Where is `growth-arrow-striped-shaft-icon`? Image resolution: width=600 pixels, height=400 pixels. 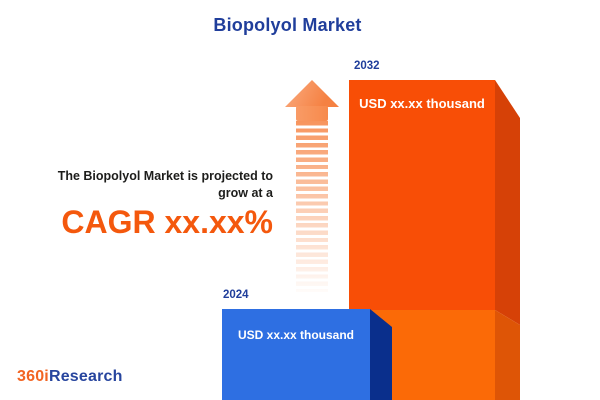
growth-arrow-striped-shaft-icon is located at coordinates (312, 206).